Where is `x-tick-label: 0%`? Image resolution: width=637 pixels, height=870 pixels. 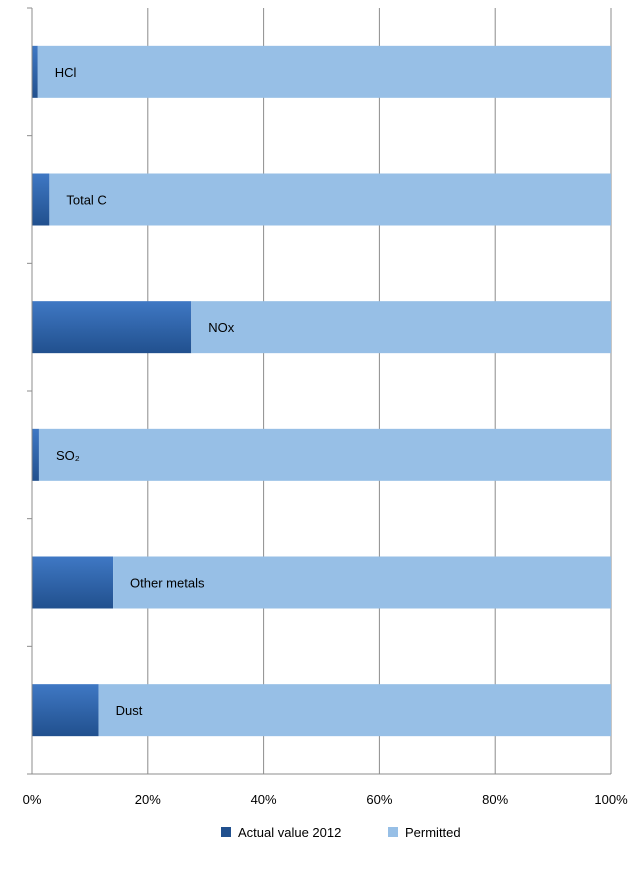 x-tick-label: 0% is located at coordinates (32, 799).